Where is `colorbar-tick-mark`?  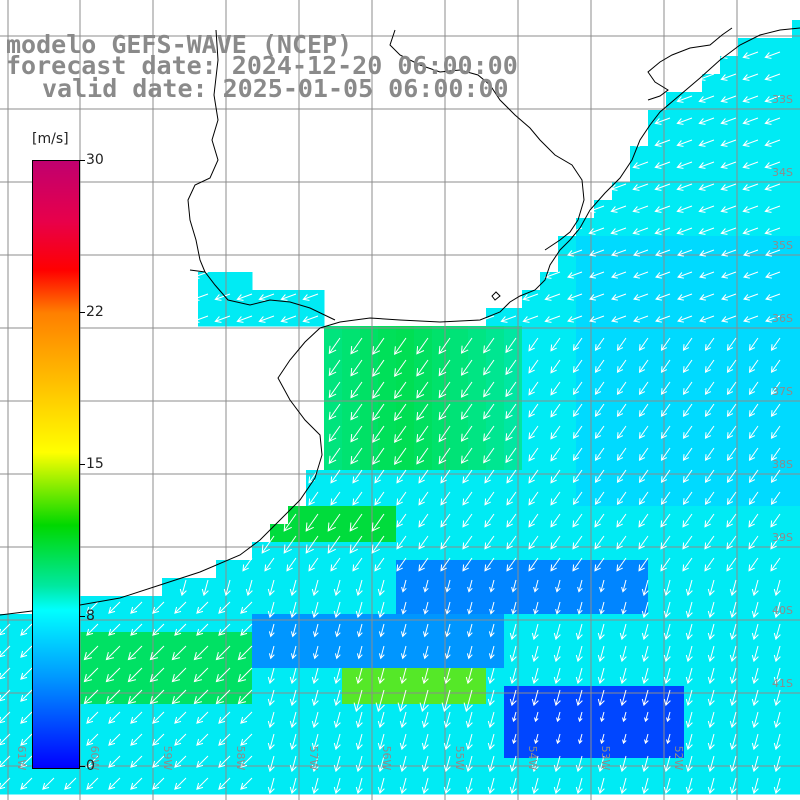 colorbar-tick-mark is located at coordinates (82, 464).